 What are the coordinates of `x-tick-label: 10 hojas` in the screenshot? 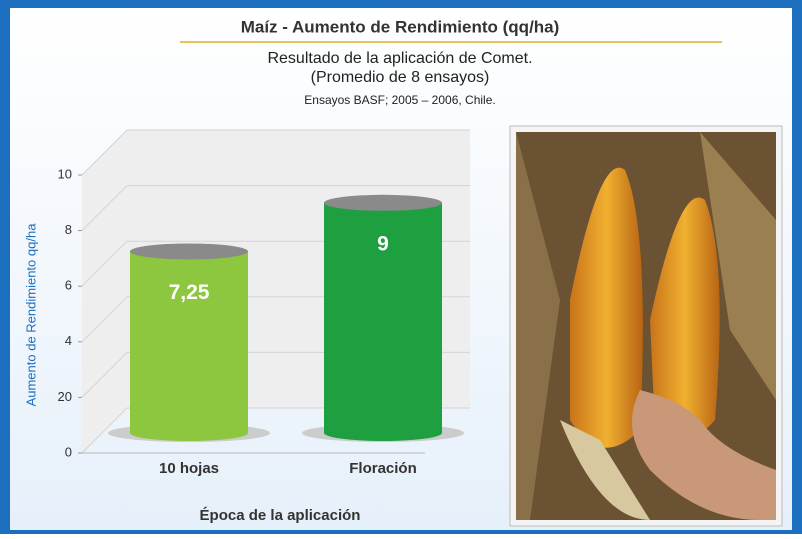 It's located at (189, 468).